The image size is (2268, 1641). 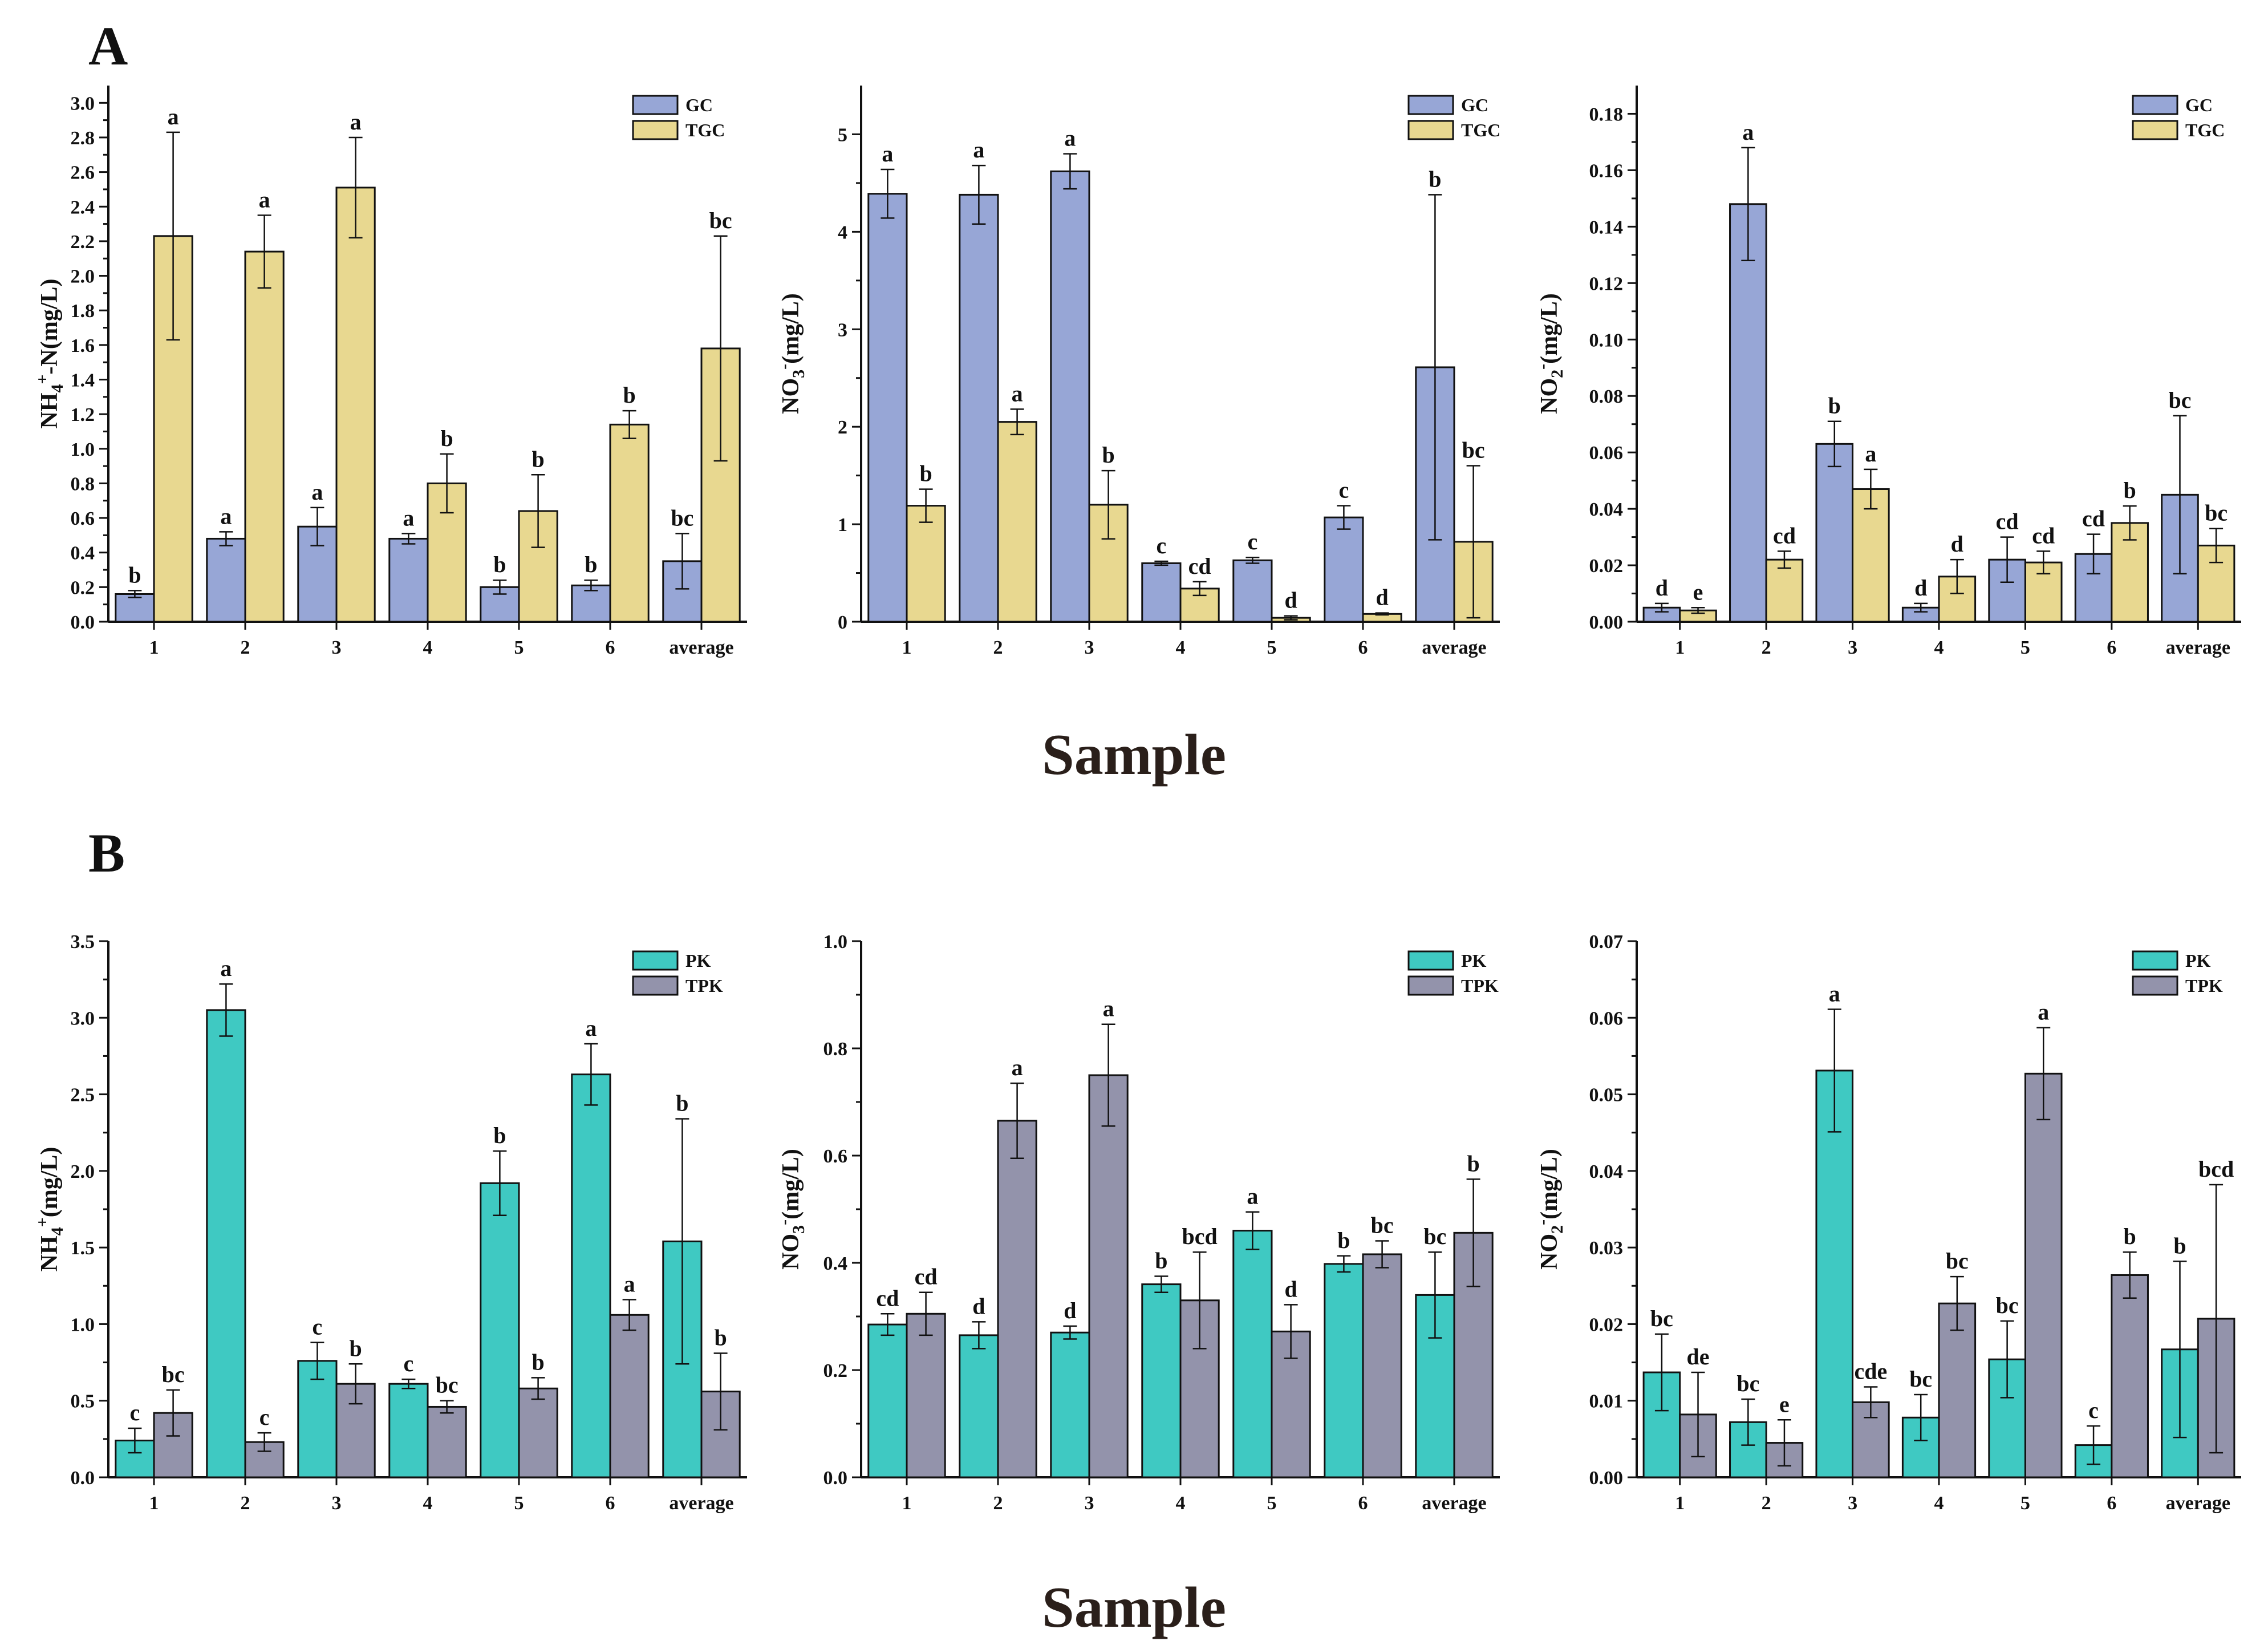 I want to click on y-tick-label: 2.4, so click(x=83, y=207).